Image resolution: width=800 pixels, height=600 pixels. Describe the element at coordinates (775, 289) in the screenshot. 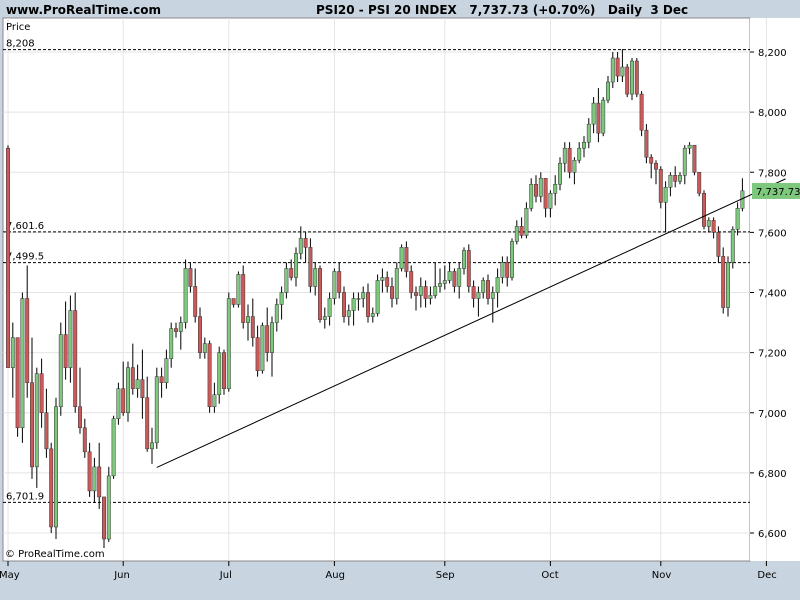

I see `y-axis-area` at that location.